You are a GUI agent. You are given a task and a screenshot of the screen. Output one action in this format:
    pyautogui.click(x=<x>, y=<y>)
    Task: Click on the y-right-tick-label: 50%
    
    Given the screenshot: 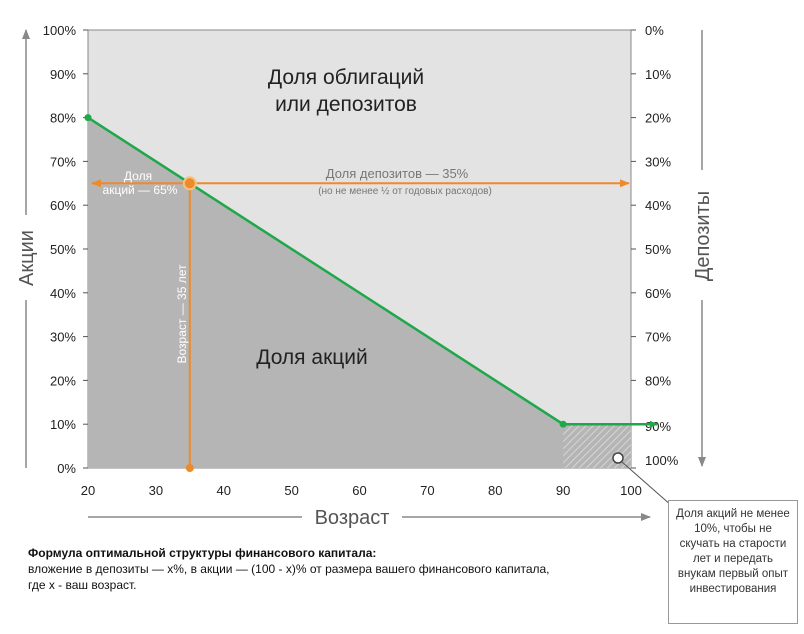 What is the action you would take?
    pyautogui.click(x=658, y=249)
    